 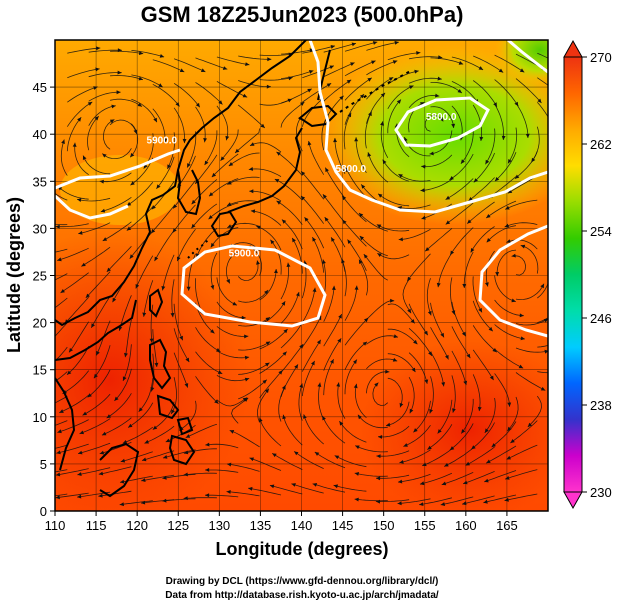 I want to click on contour-label: 5800.0, so click(x=351, y=169).